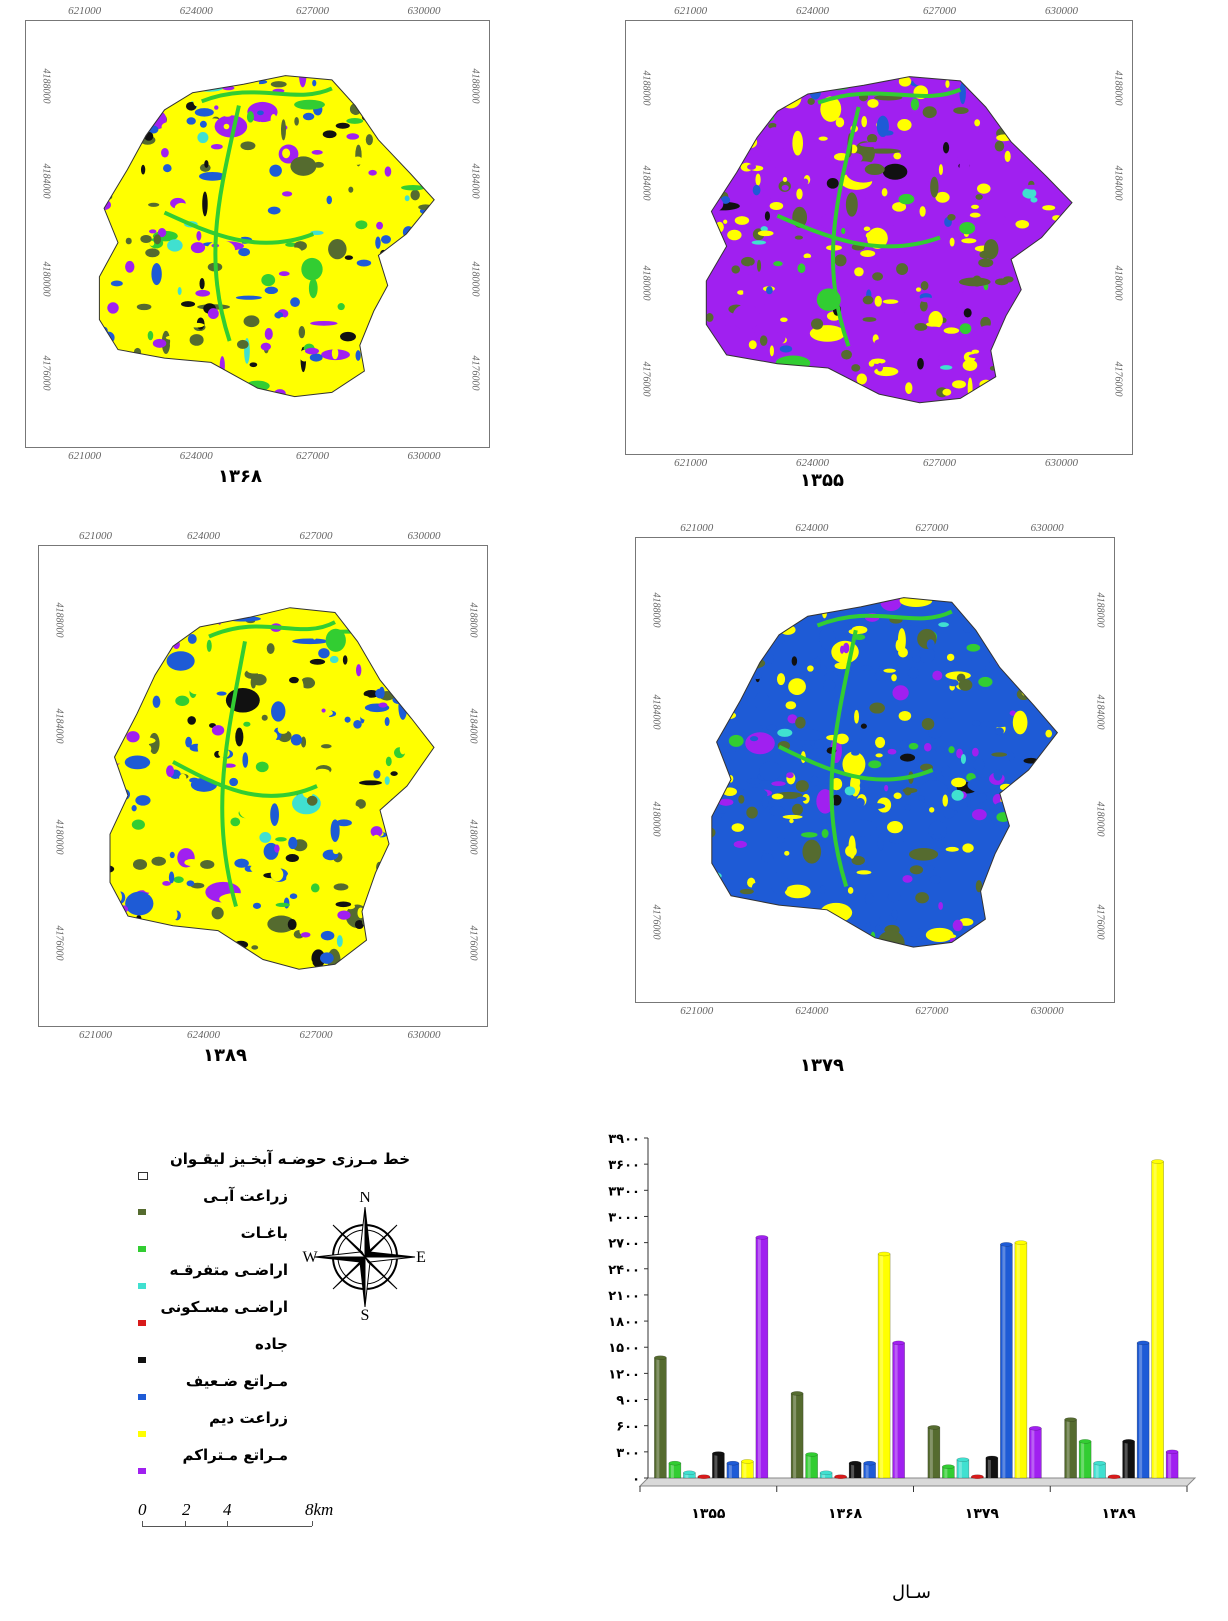 The width and height of the screenshot is (1228, 1621). Describe the element at coordinates (310, 1257) in the screenshot. I see `compass-w: W` at that location.